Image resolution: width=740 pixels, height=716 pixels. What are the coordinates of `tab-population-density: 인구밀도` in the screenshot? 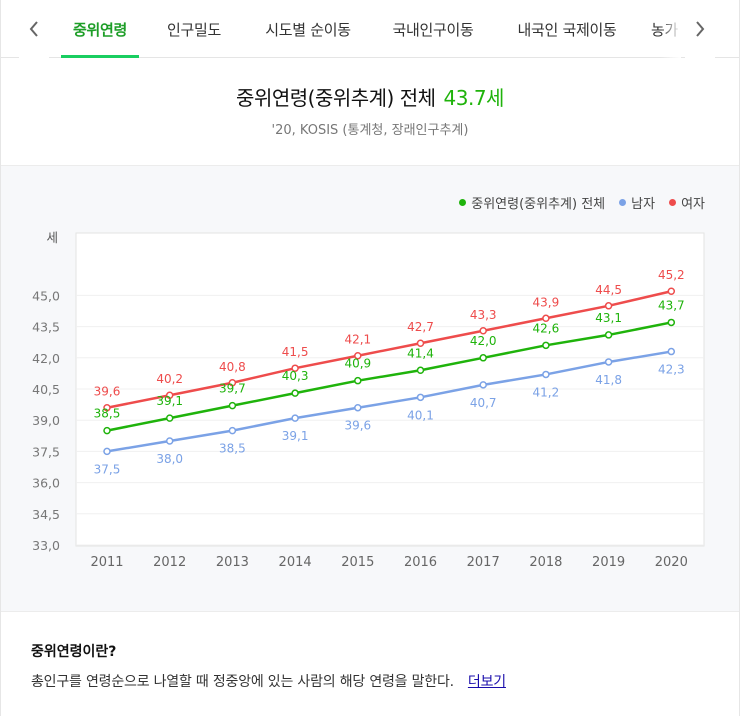 It's located at (193, 29).